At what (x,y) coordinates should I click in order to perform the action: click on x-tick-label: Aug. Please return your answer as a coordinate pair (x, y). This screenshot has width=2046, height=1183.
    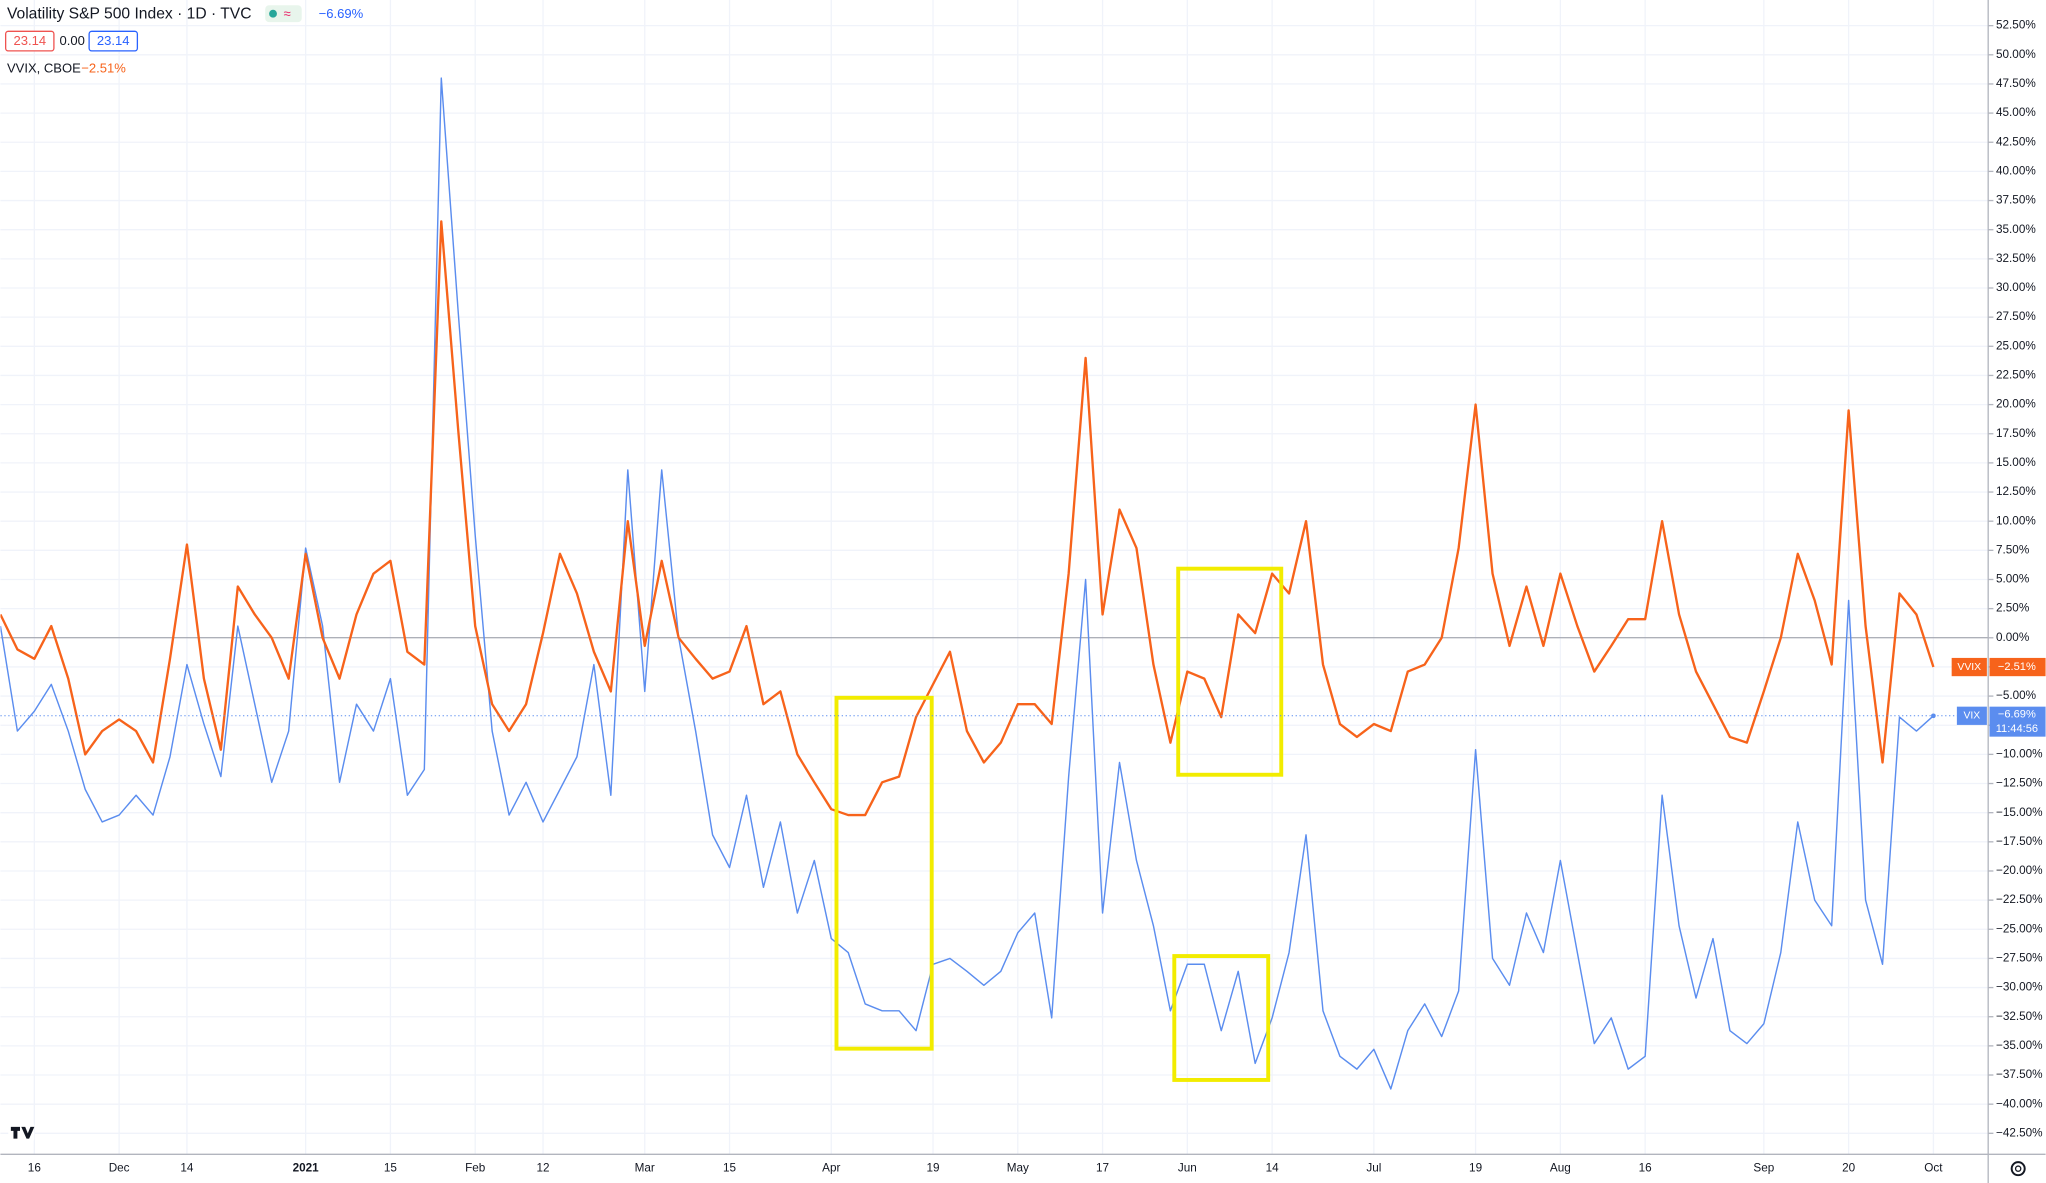
    Looking at the image, I should click on (1560, 1168).